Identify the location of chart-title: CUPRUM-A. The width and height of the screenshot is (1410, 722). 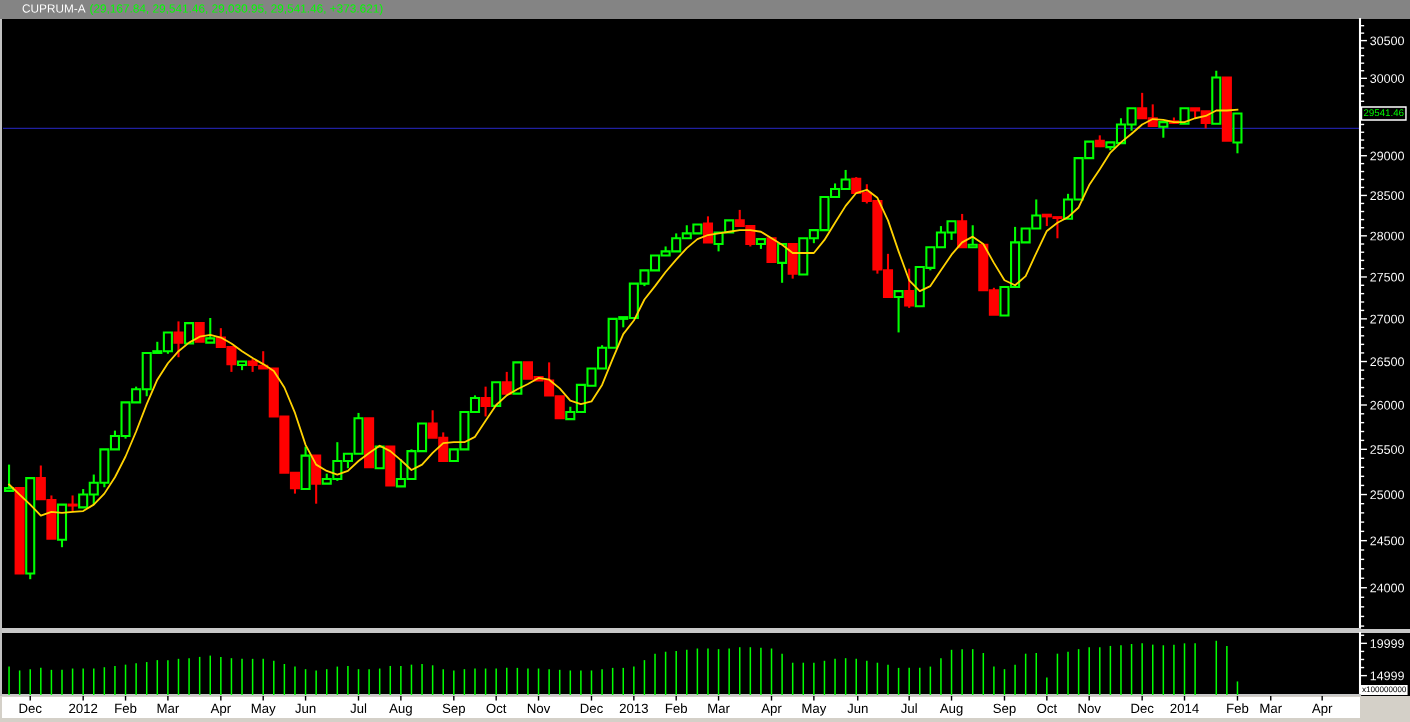
(54, 8).